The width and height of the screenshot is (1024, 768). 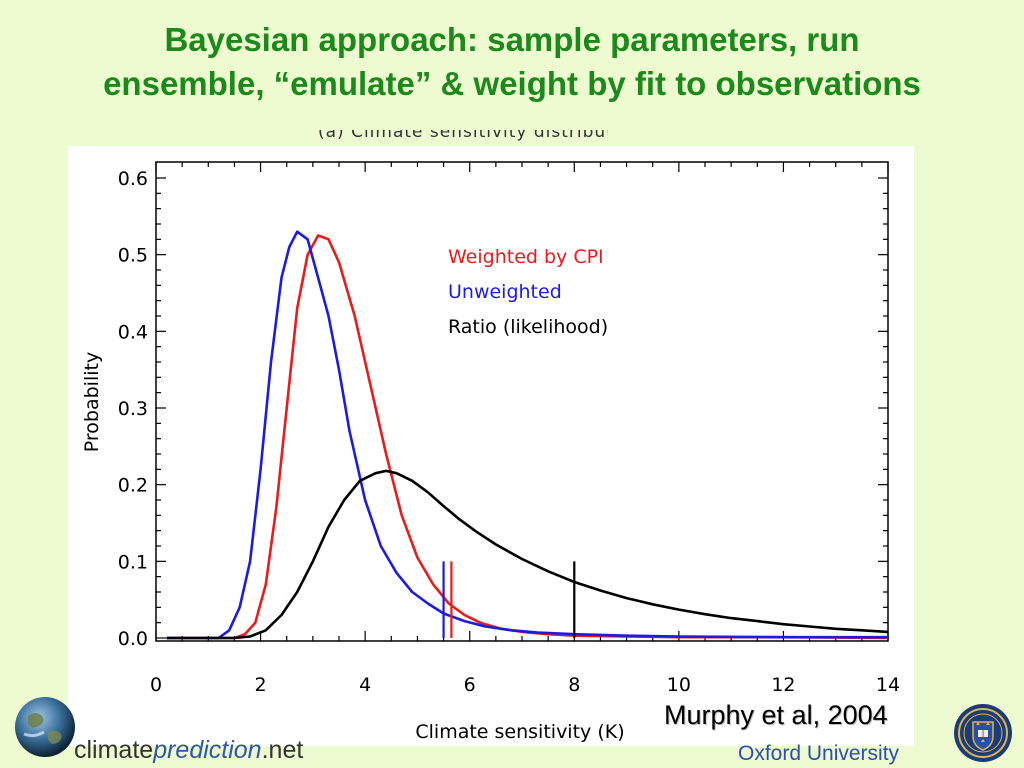 I want to click on median-markers, so click(x=509, y=599).